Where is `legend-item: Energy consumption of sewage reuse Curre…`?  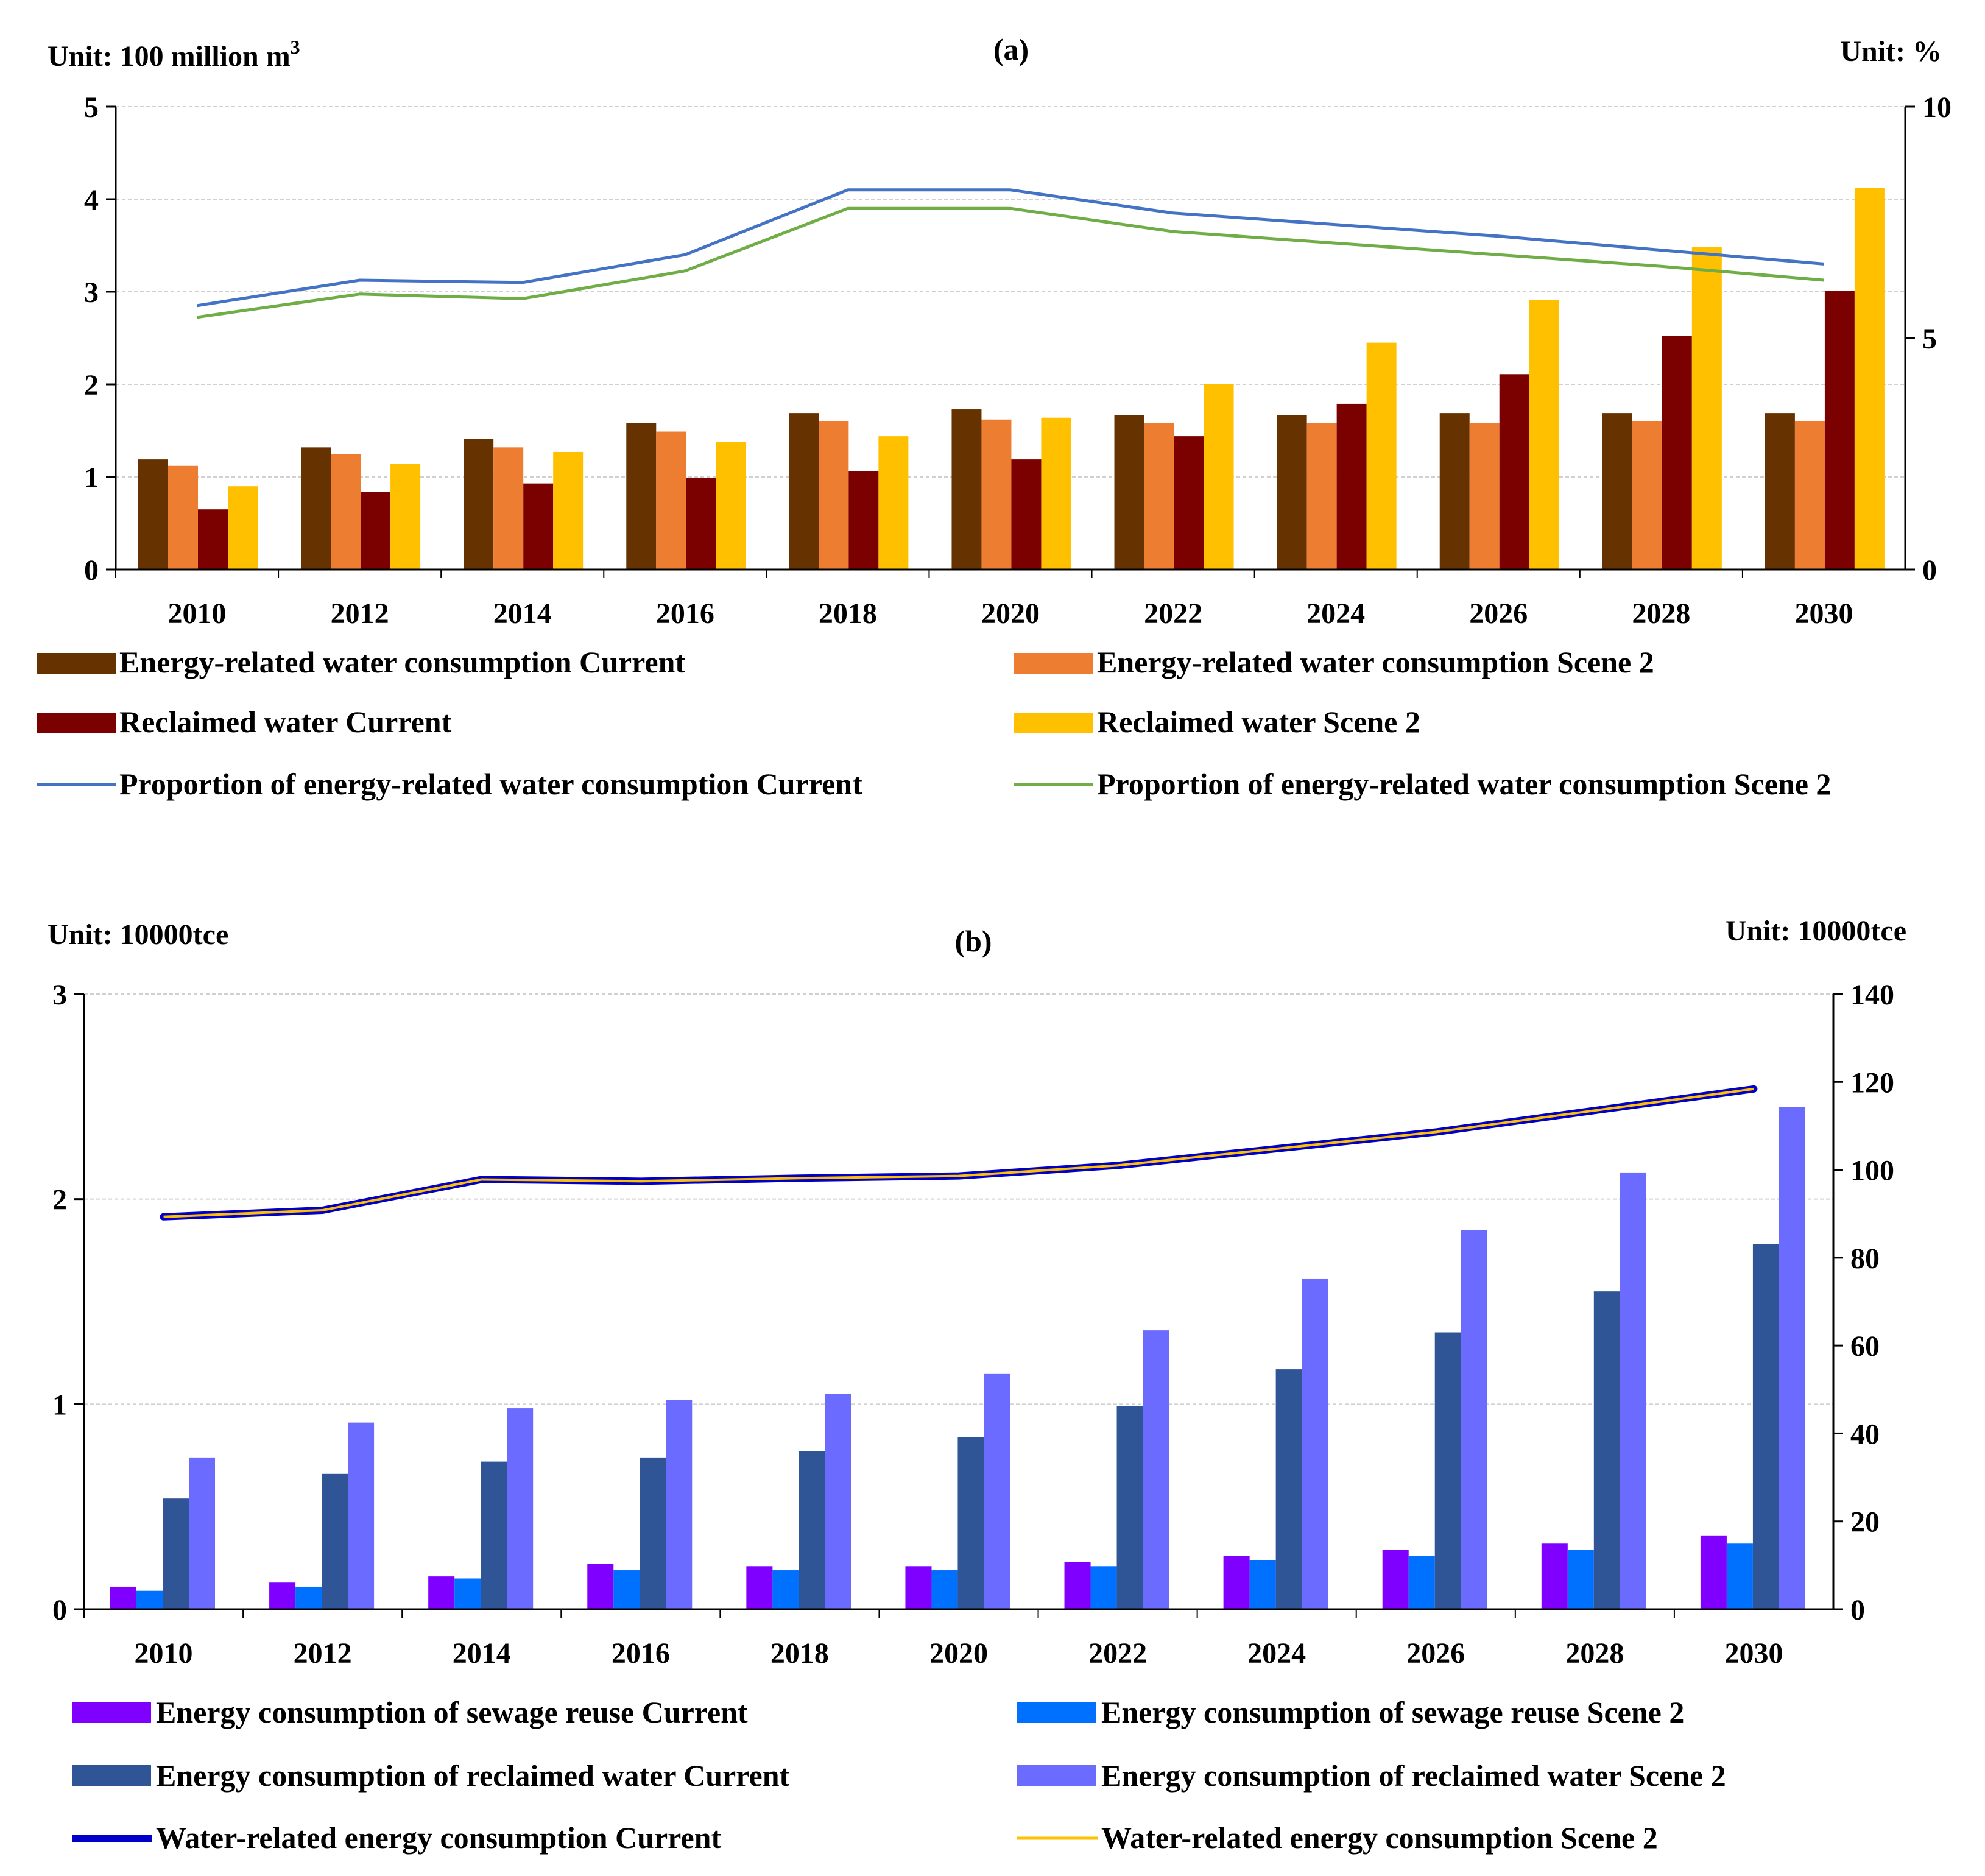 legend-item: Energy consumption of sewage reuse Curre… is located at coordinates (410, 1712).